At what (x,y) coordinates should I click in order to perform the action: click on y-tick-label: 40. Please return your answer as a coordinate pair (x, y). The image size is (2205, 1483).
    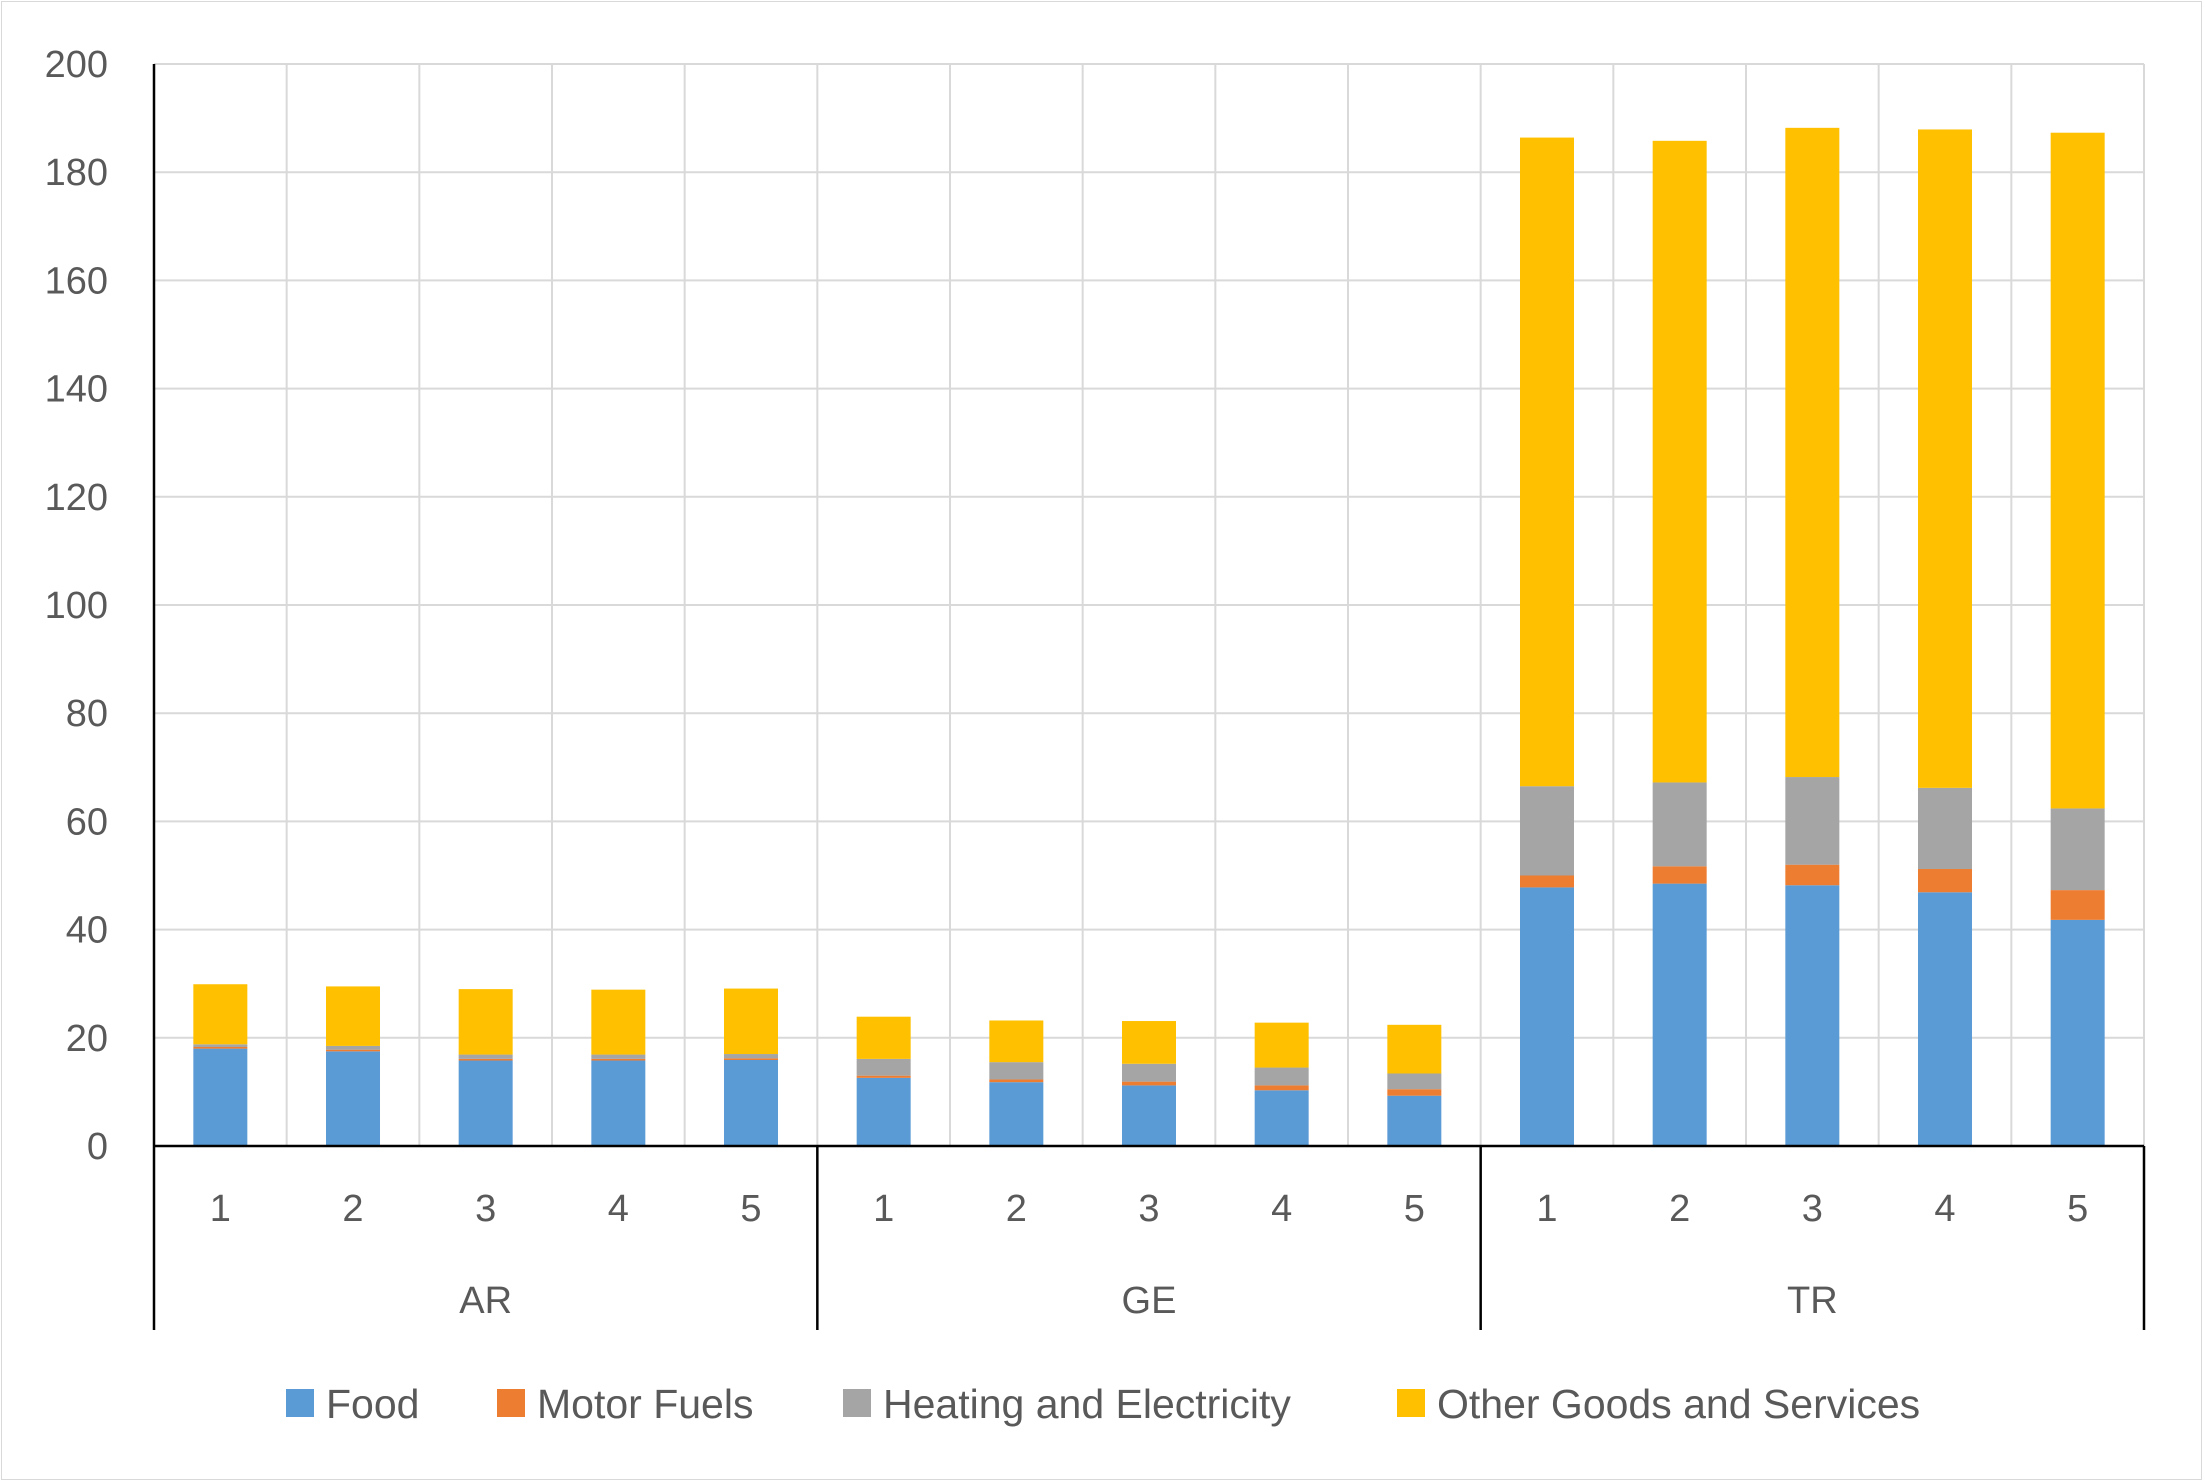
    Looking at the image, I should click on (87, 931).